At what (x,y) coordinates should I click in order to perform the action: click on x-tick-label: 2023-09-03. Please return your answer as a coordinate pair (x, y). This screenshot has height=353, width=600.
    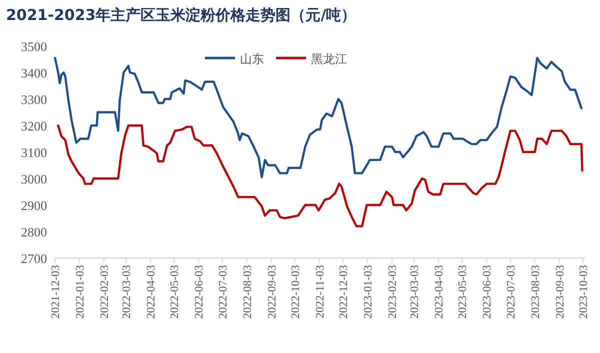
    Looking at the image, I should click on (560, 291).